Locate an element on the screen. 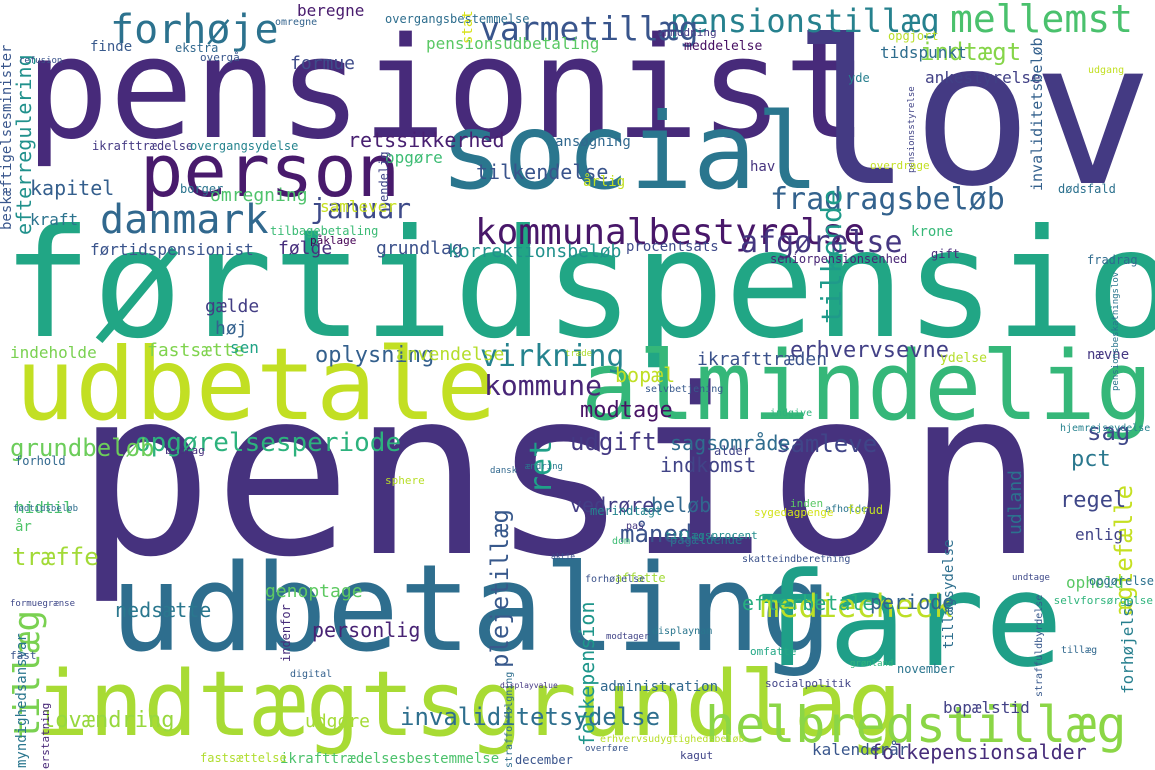  cloud-word: pensionsudbetaling is located at coordinates (513, 43).